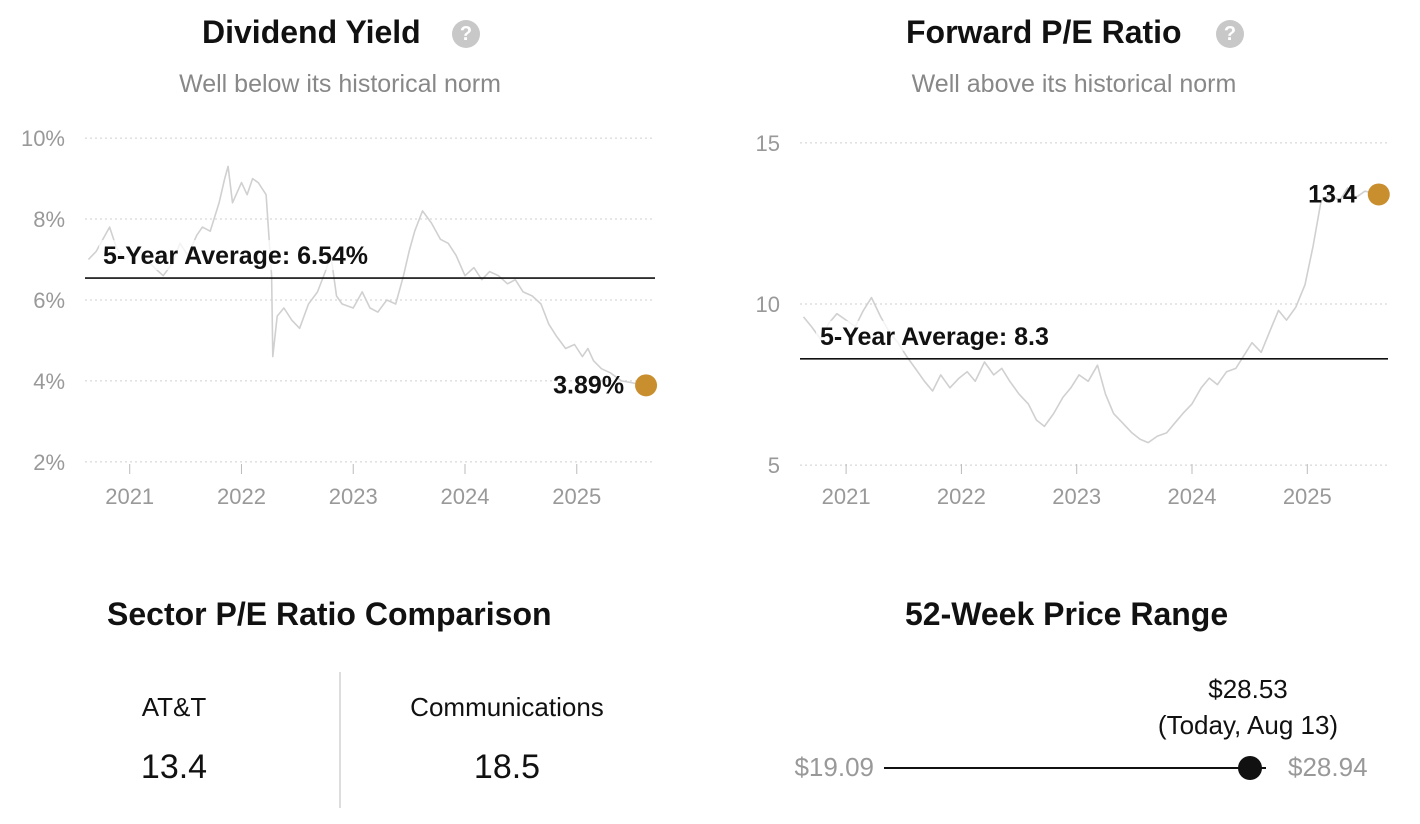 The width and height of the screenshot is (1420, 824). I want to click on range-low-label: $19.09, so click(834, 767).